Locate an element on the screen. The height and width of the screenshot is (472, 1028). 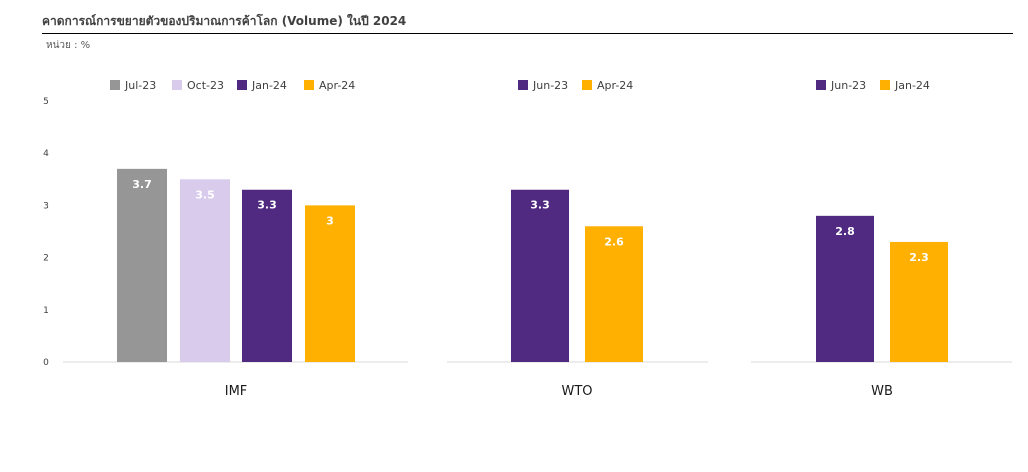
data-label: 2.6 is located at coordinates (614, 241).